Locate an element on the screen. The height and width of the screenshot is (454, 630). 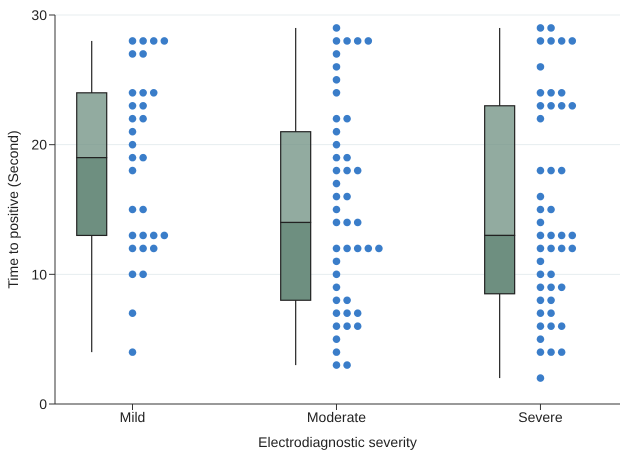
x-tick-label: Moderate is located at coordinates (336, 416).